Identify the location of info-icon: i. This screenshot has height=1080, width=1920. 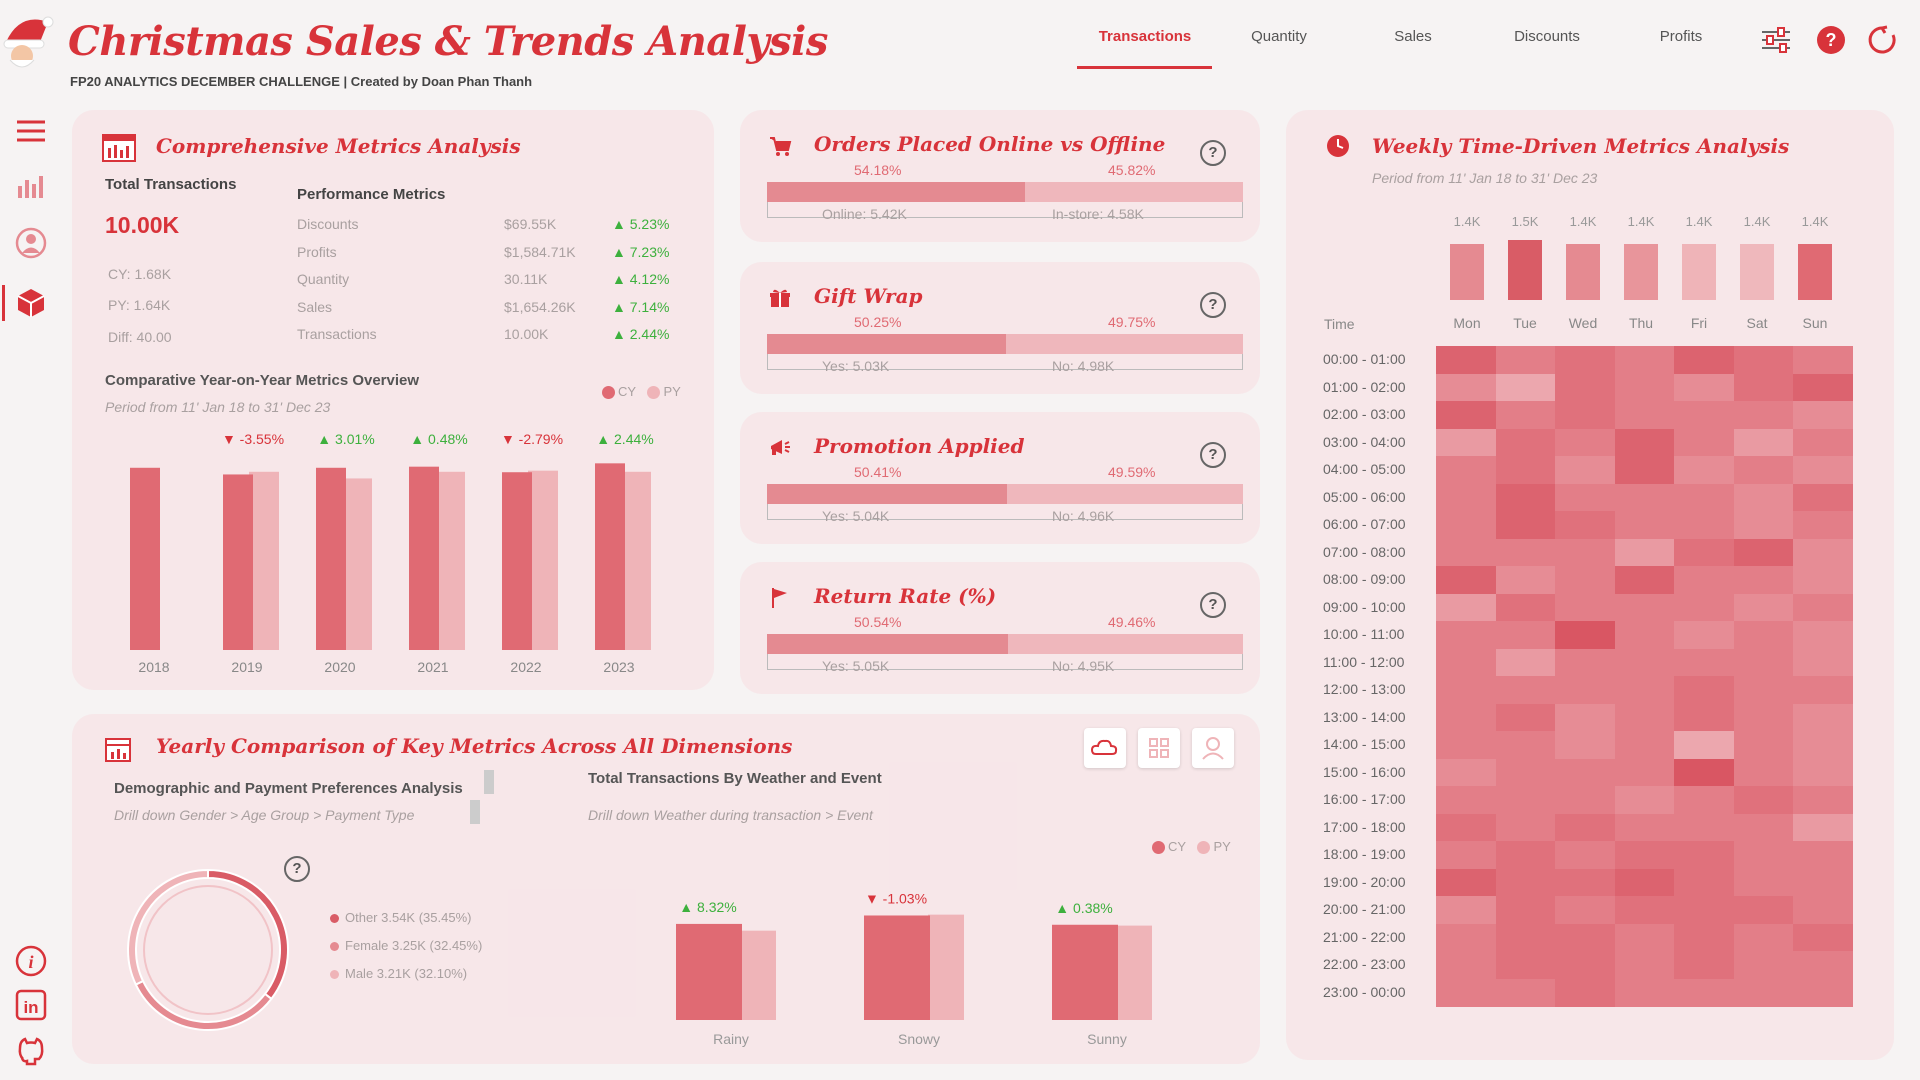
(31, 961).